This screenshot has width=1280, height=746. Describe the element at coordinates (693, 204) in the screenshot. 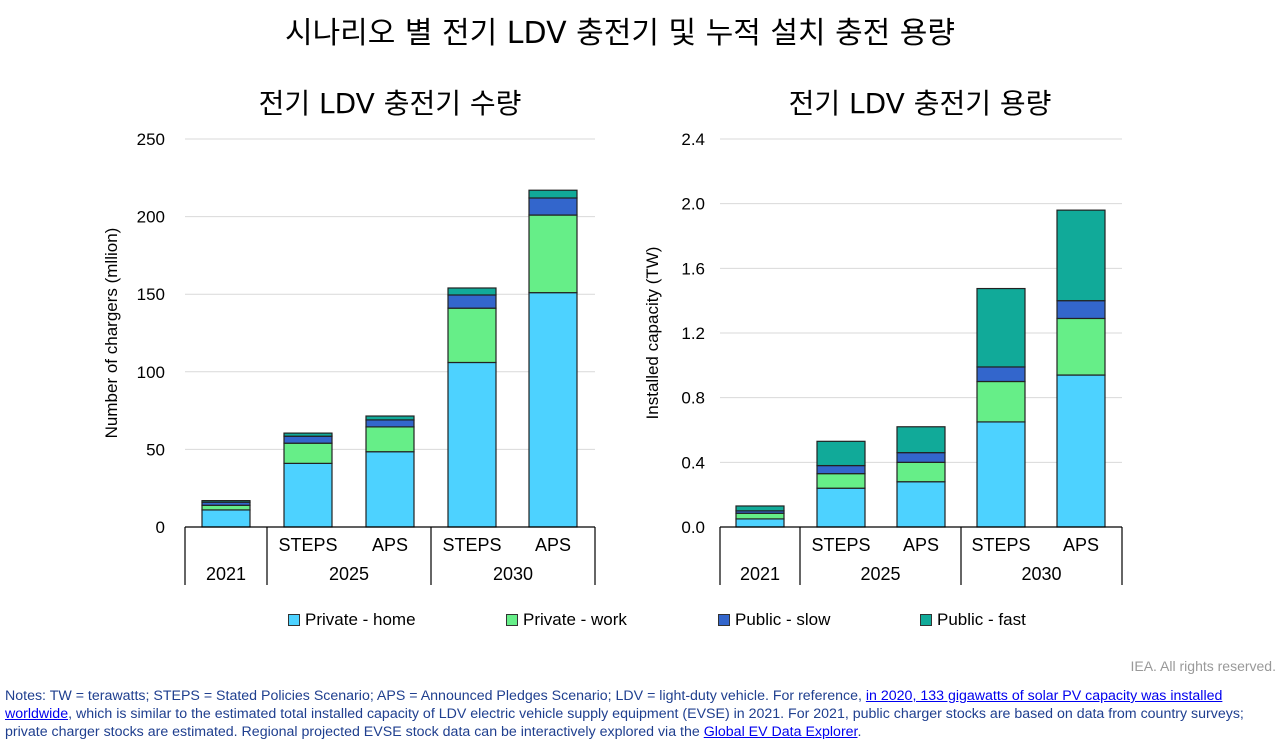

I see `y-tick-label: 2.0` at that location.